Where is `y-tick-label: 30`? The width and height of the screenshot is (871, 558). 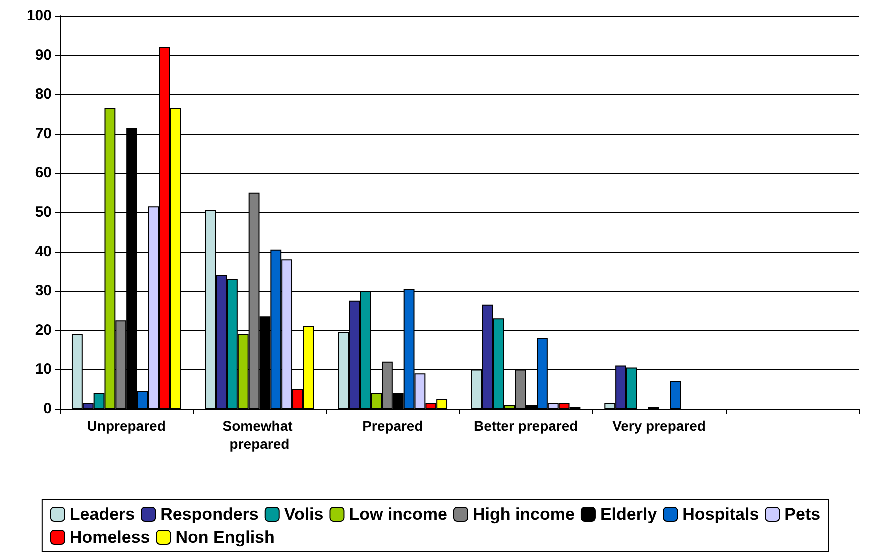 y-tick-label: 30 is located at coordinates (43, 291).